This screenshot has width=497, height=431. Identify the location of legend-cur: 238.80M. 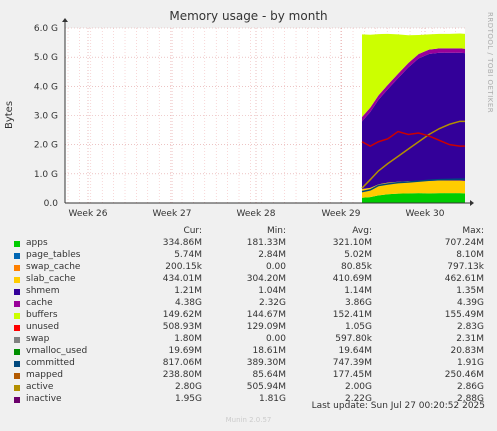
(182, 375).